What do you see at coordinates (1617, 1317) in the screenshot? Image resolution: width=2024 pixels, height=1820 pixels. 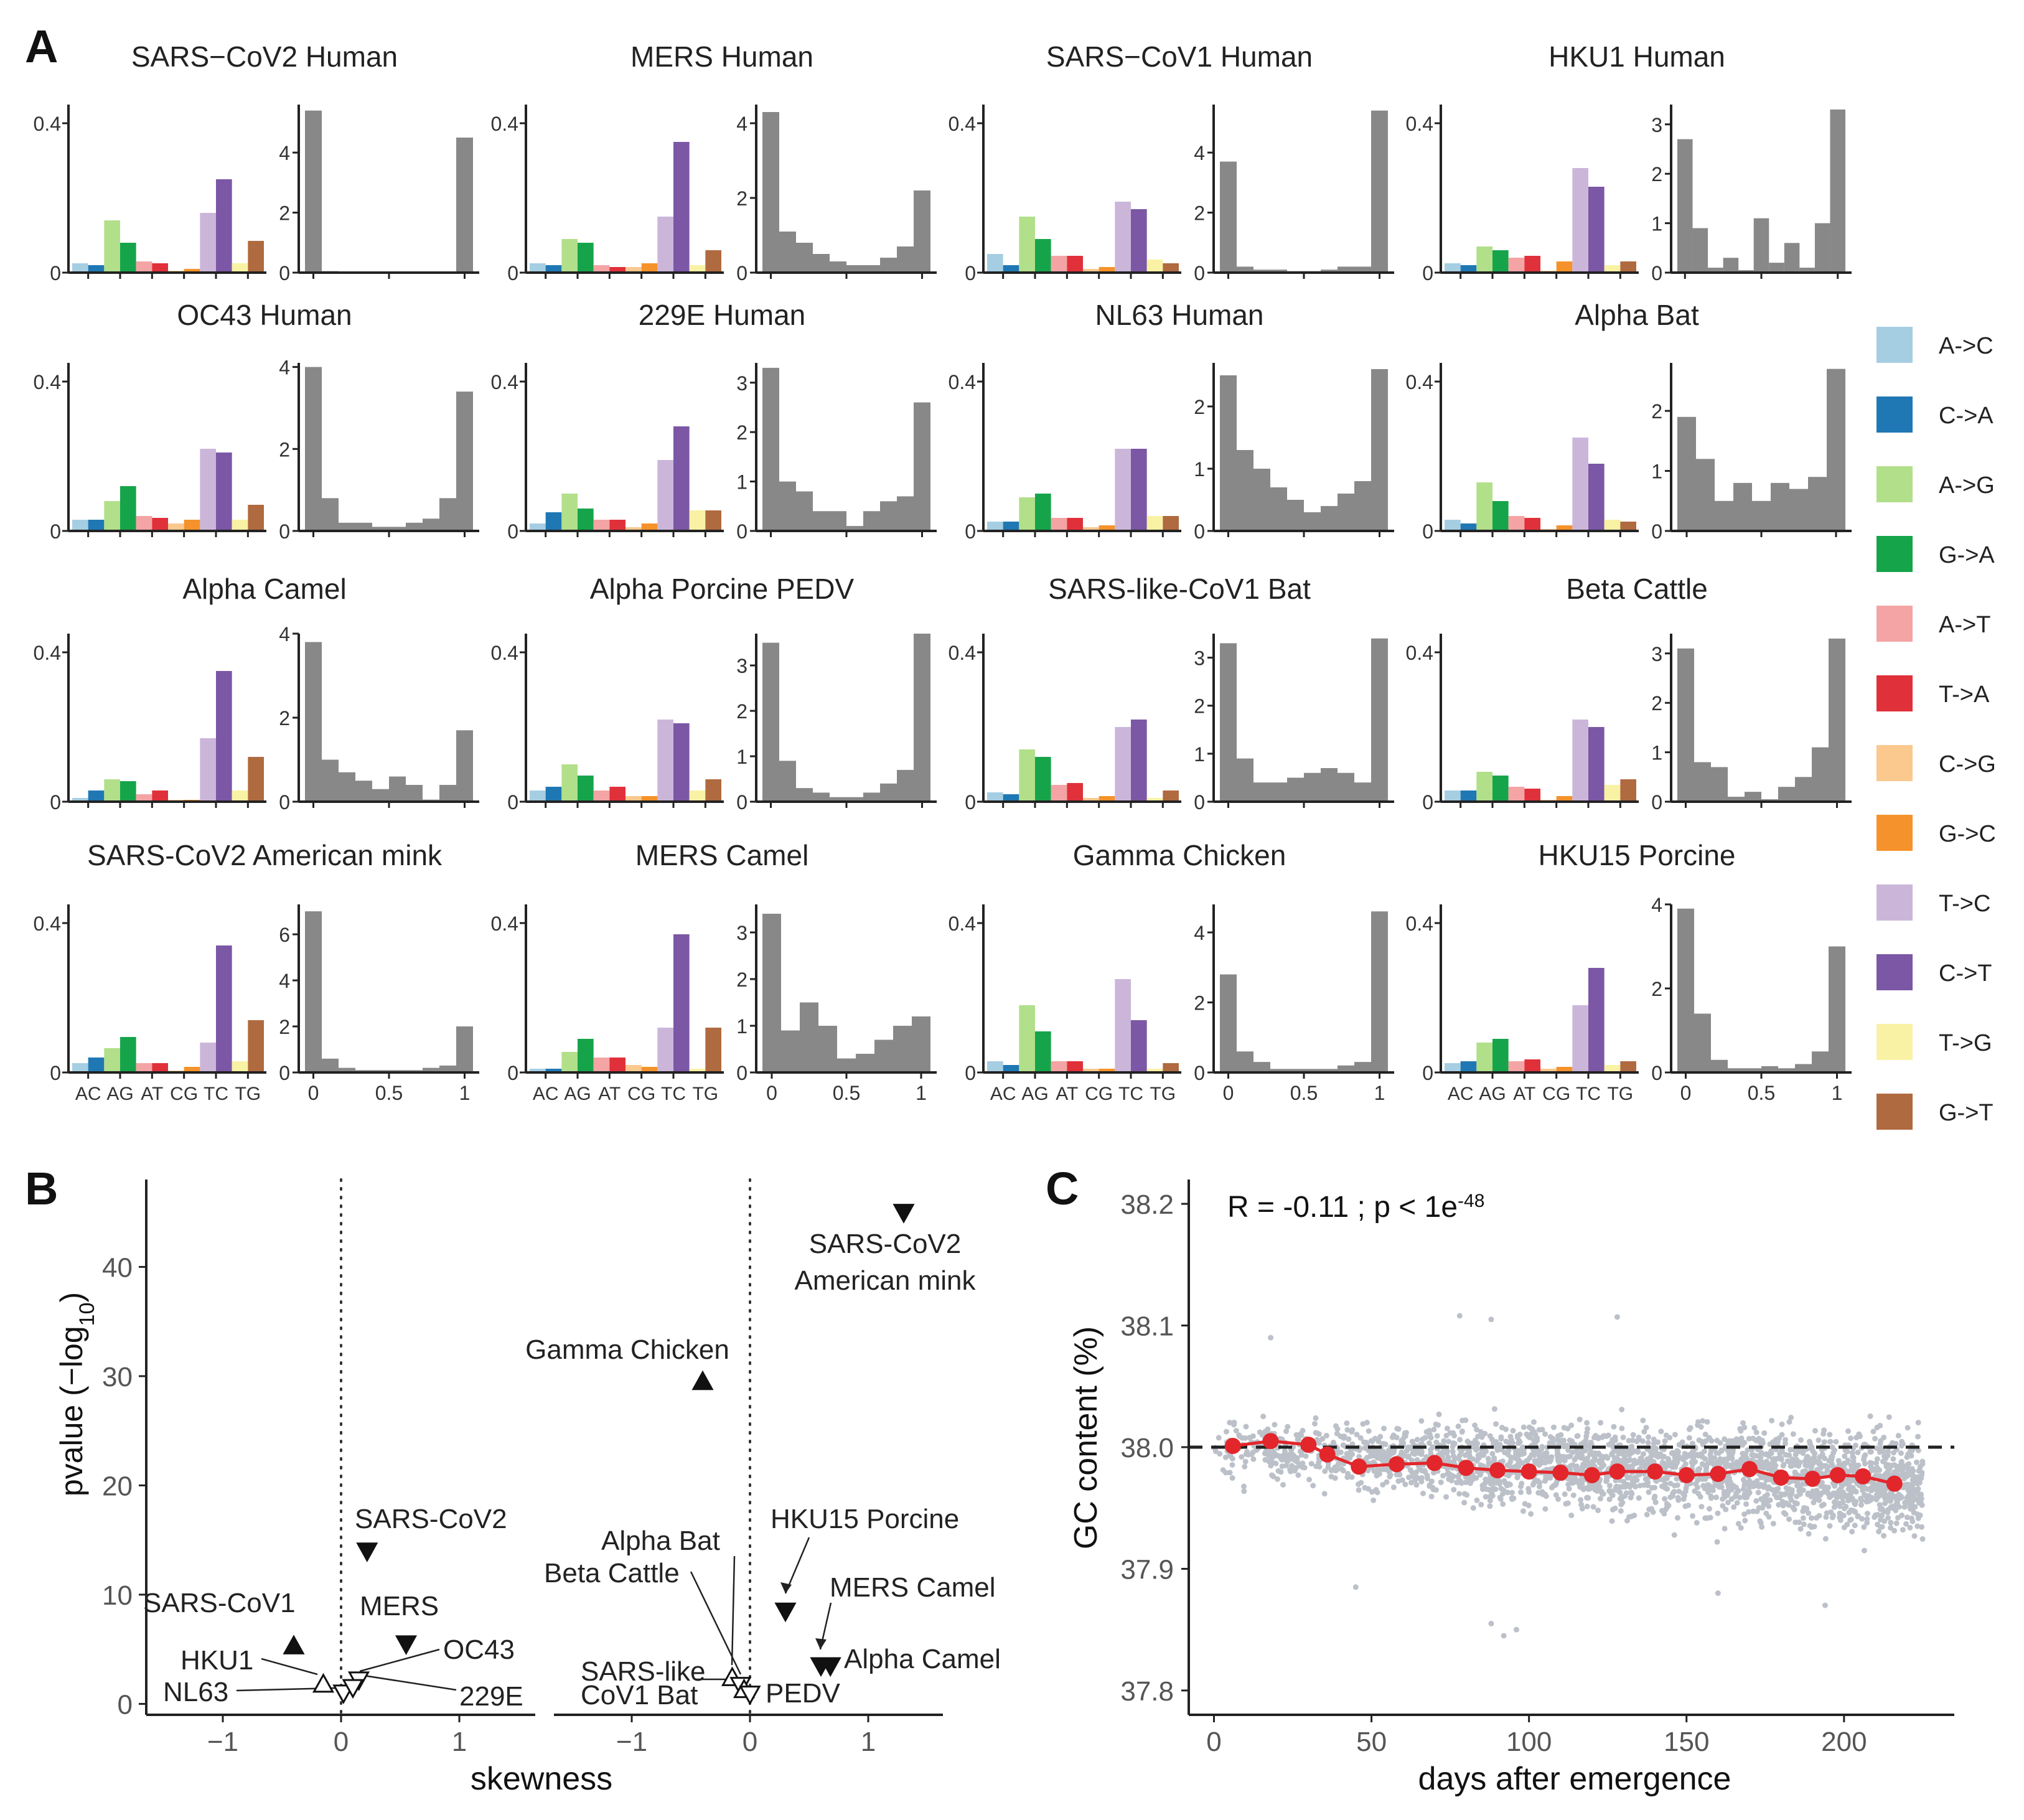 I see `cloud-outlier-point` at bounding box center [1617, 1317].